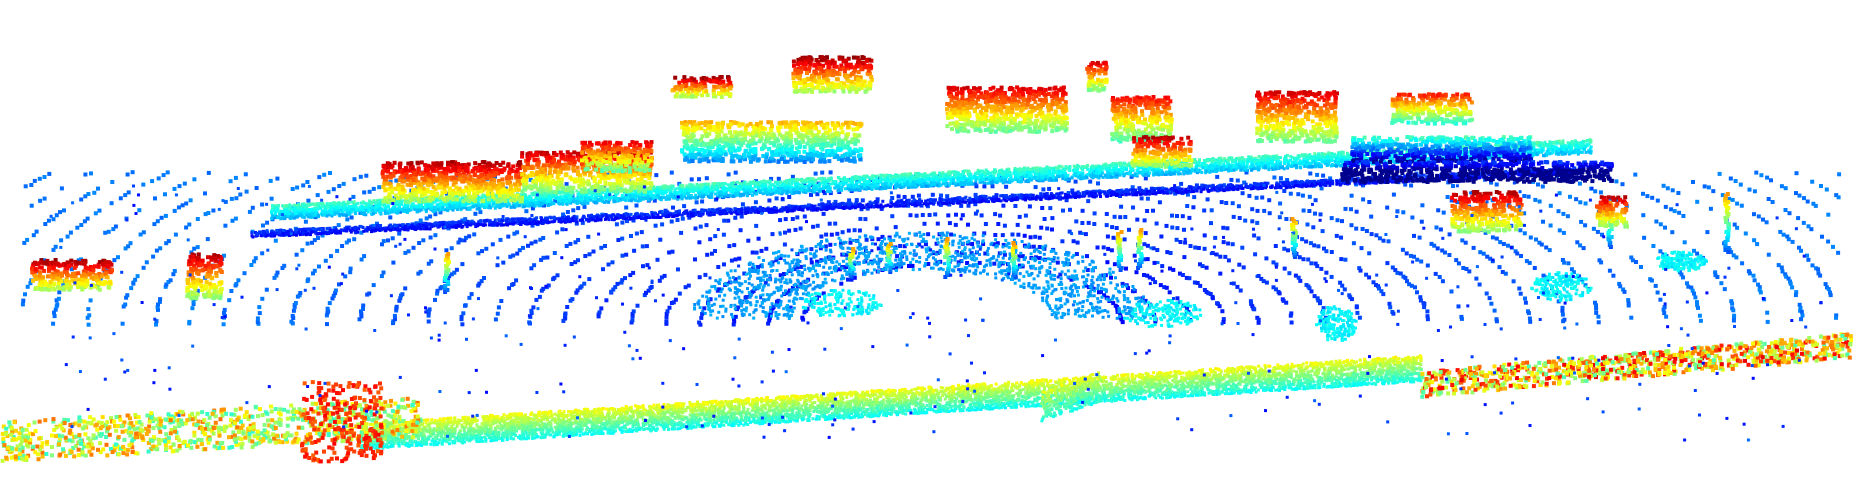  I want to click on barrier-point, so click(1334, 154).